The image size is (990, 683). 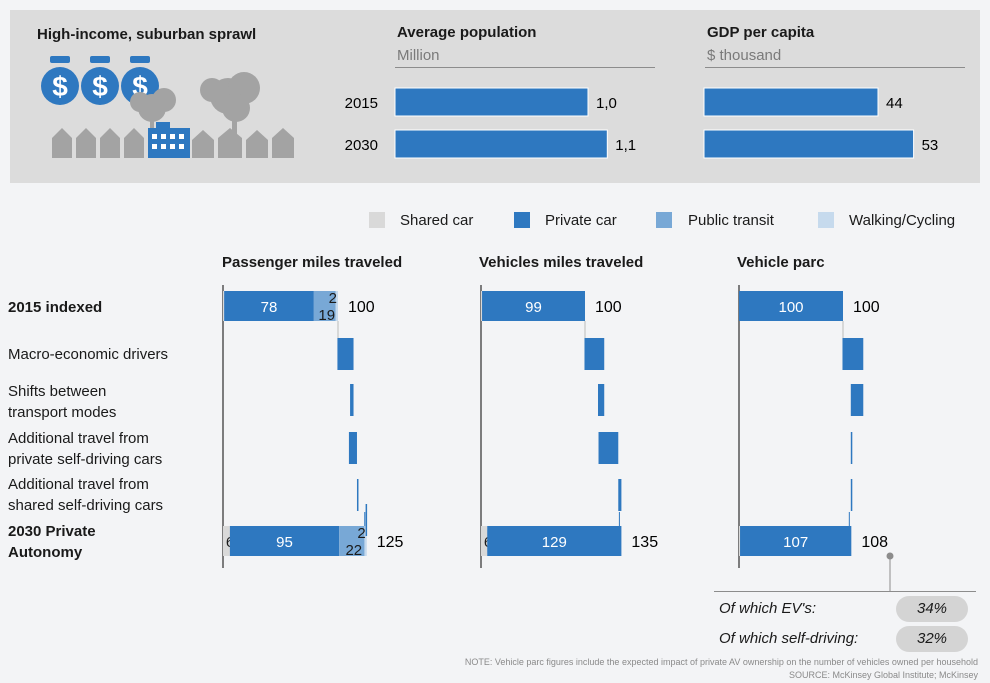 I want to click on sd-value-pill: 32%, so click(x=932, y=639).